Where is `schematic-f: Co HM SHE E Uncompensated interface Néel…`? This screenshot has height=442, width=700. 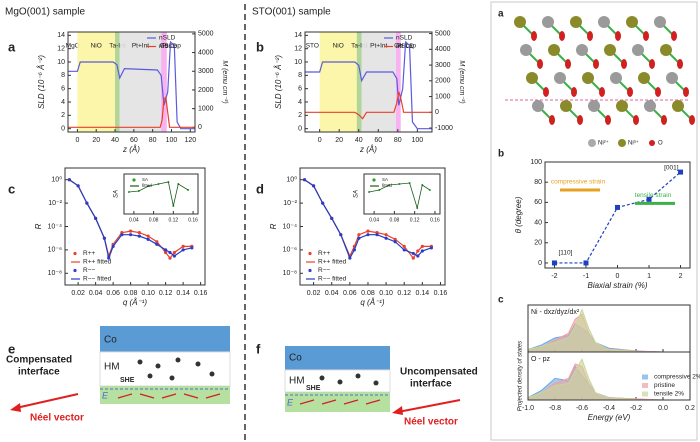 schematic-f: Co HM SHE E Uncompensated interface Néel… is located at coordinates (381, 387).